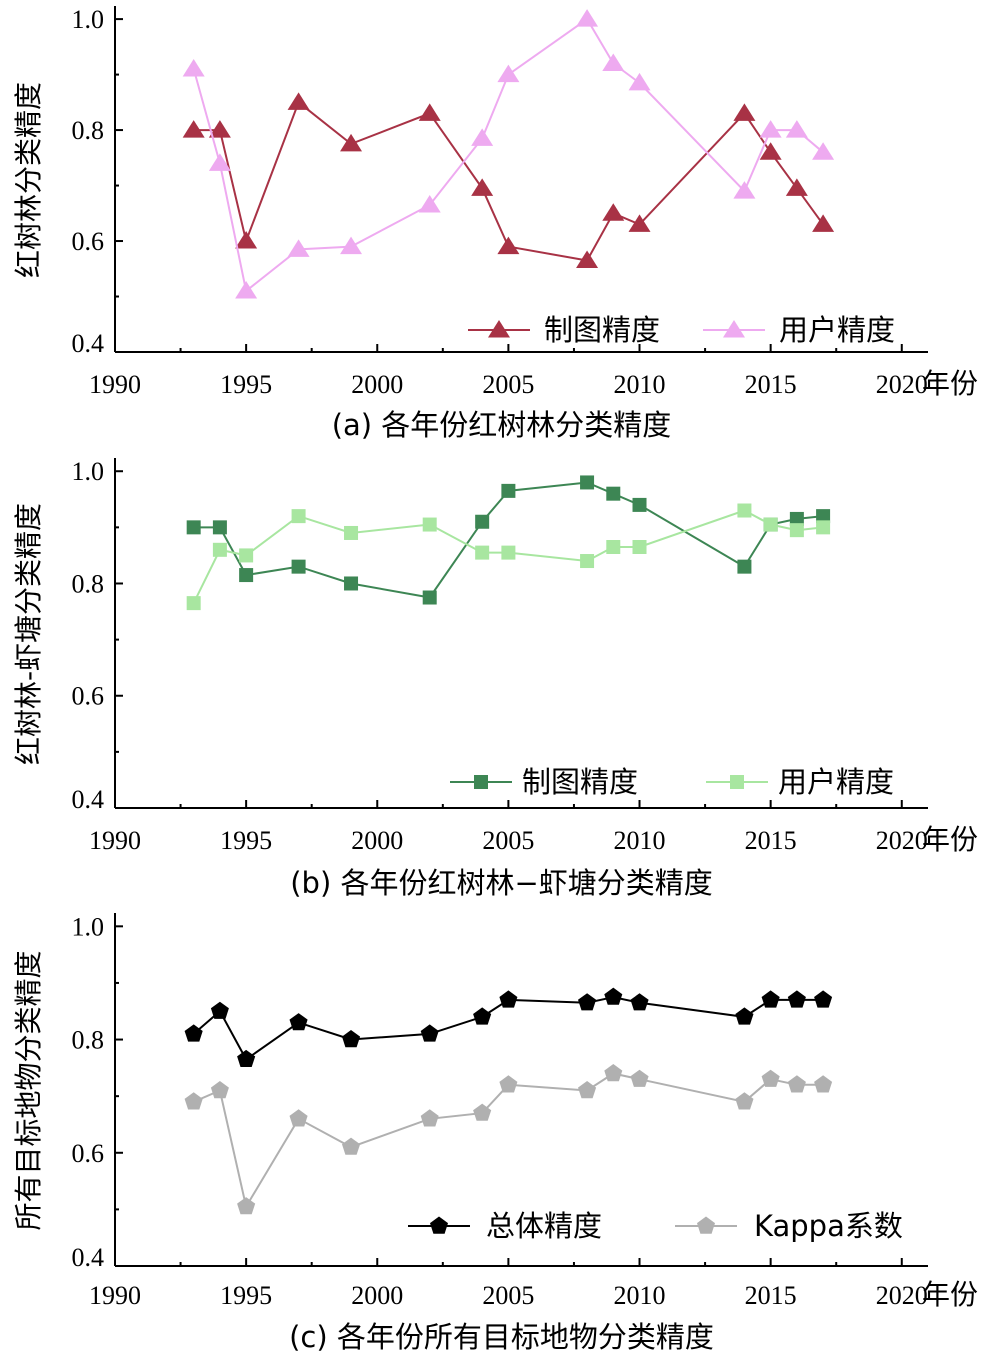 The width and height of the screenshot is (1000, 1358). I want to click on y-axis-title: 所有目标地物分类精度, so click(28, 1090).